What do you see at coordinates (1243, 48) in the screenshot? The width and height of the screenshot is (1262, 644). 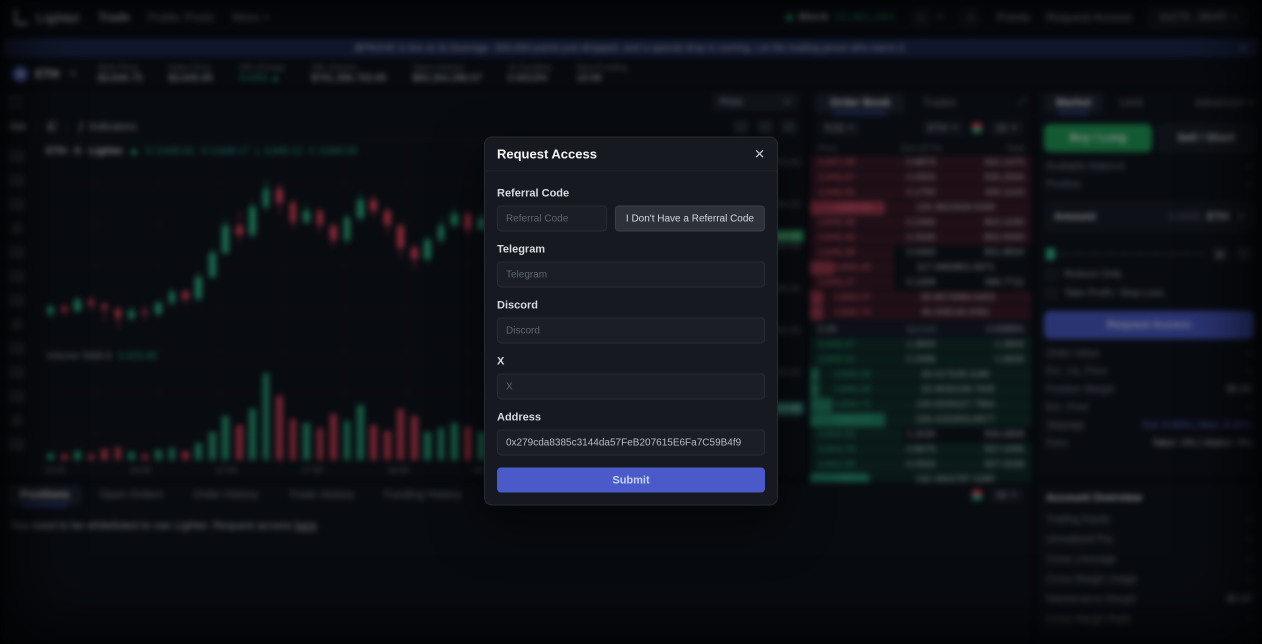 I see `banner-close-icon: ✕` at bounding box center [1243, 48].